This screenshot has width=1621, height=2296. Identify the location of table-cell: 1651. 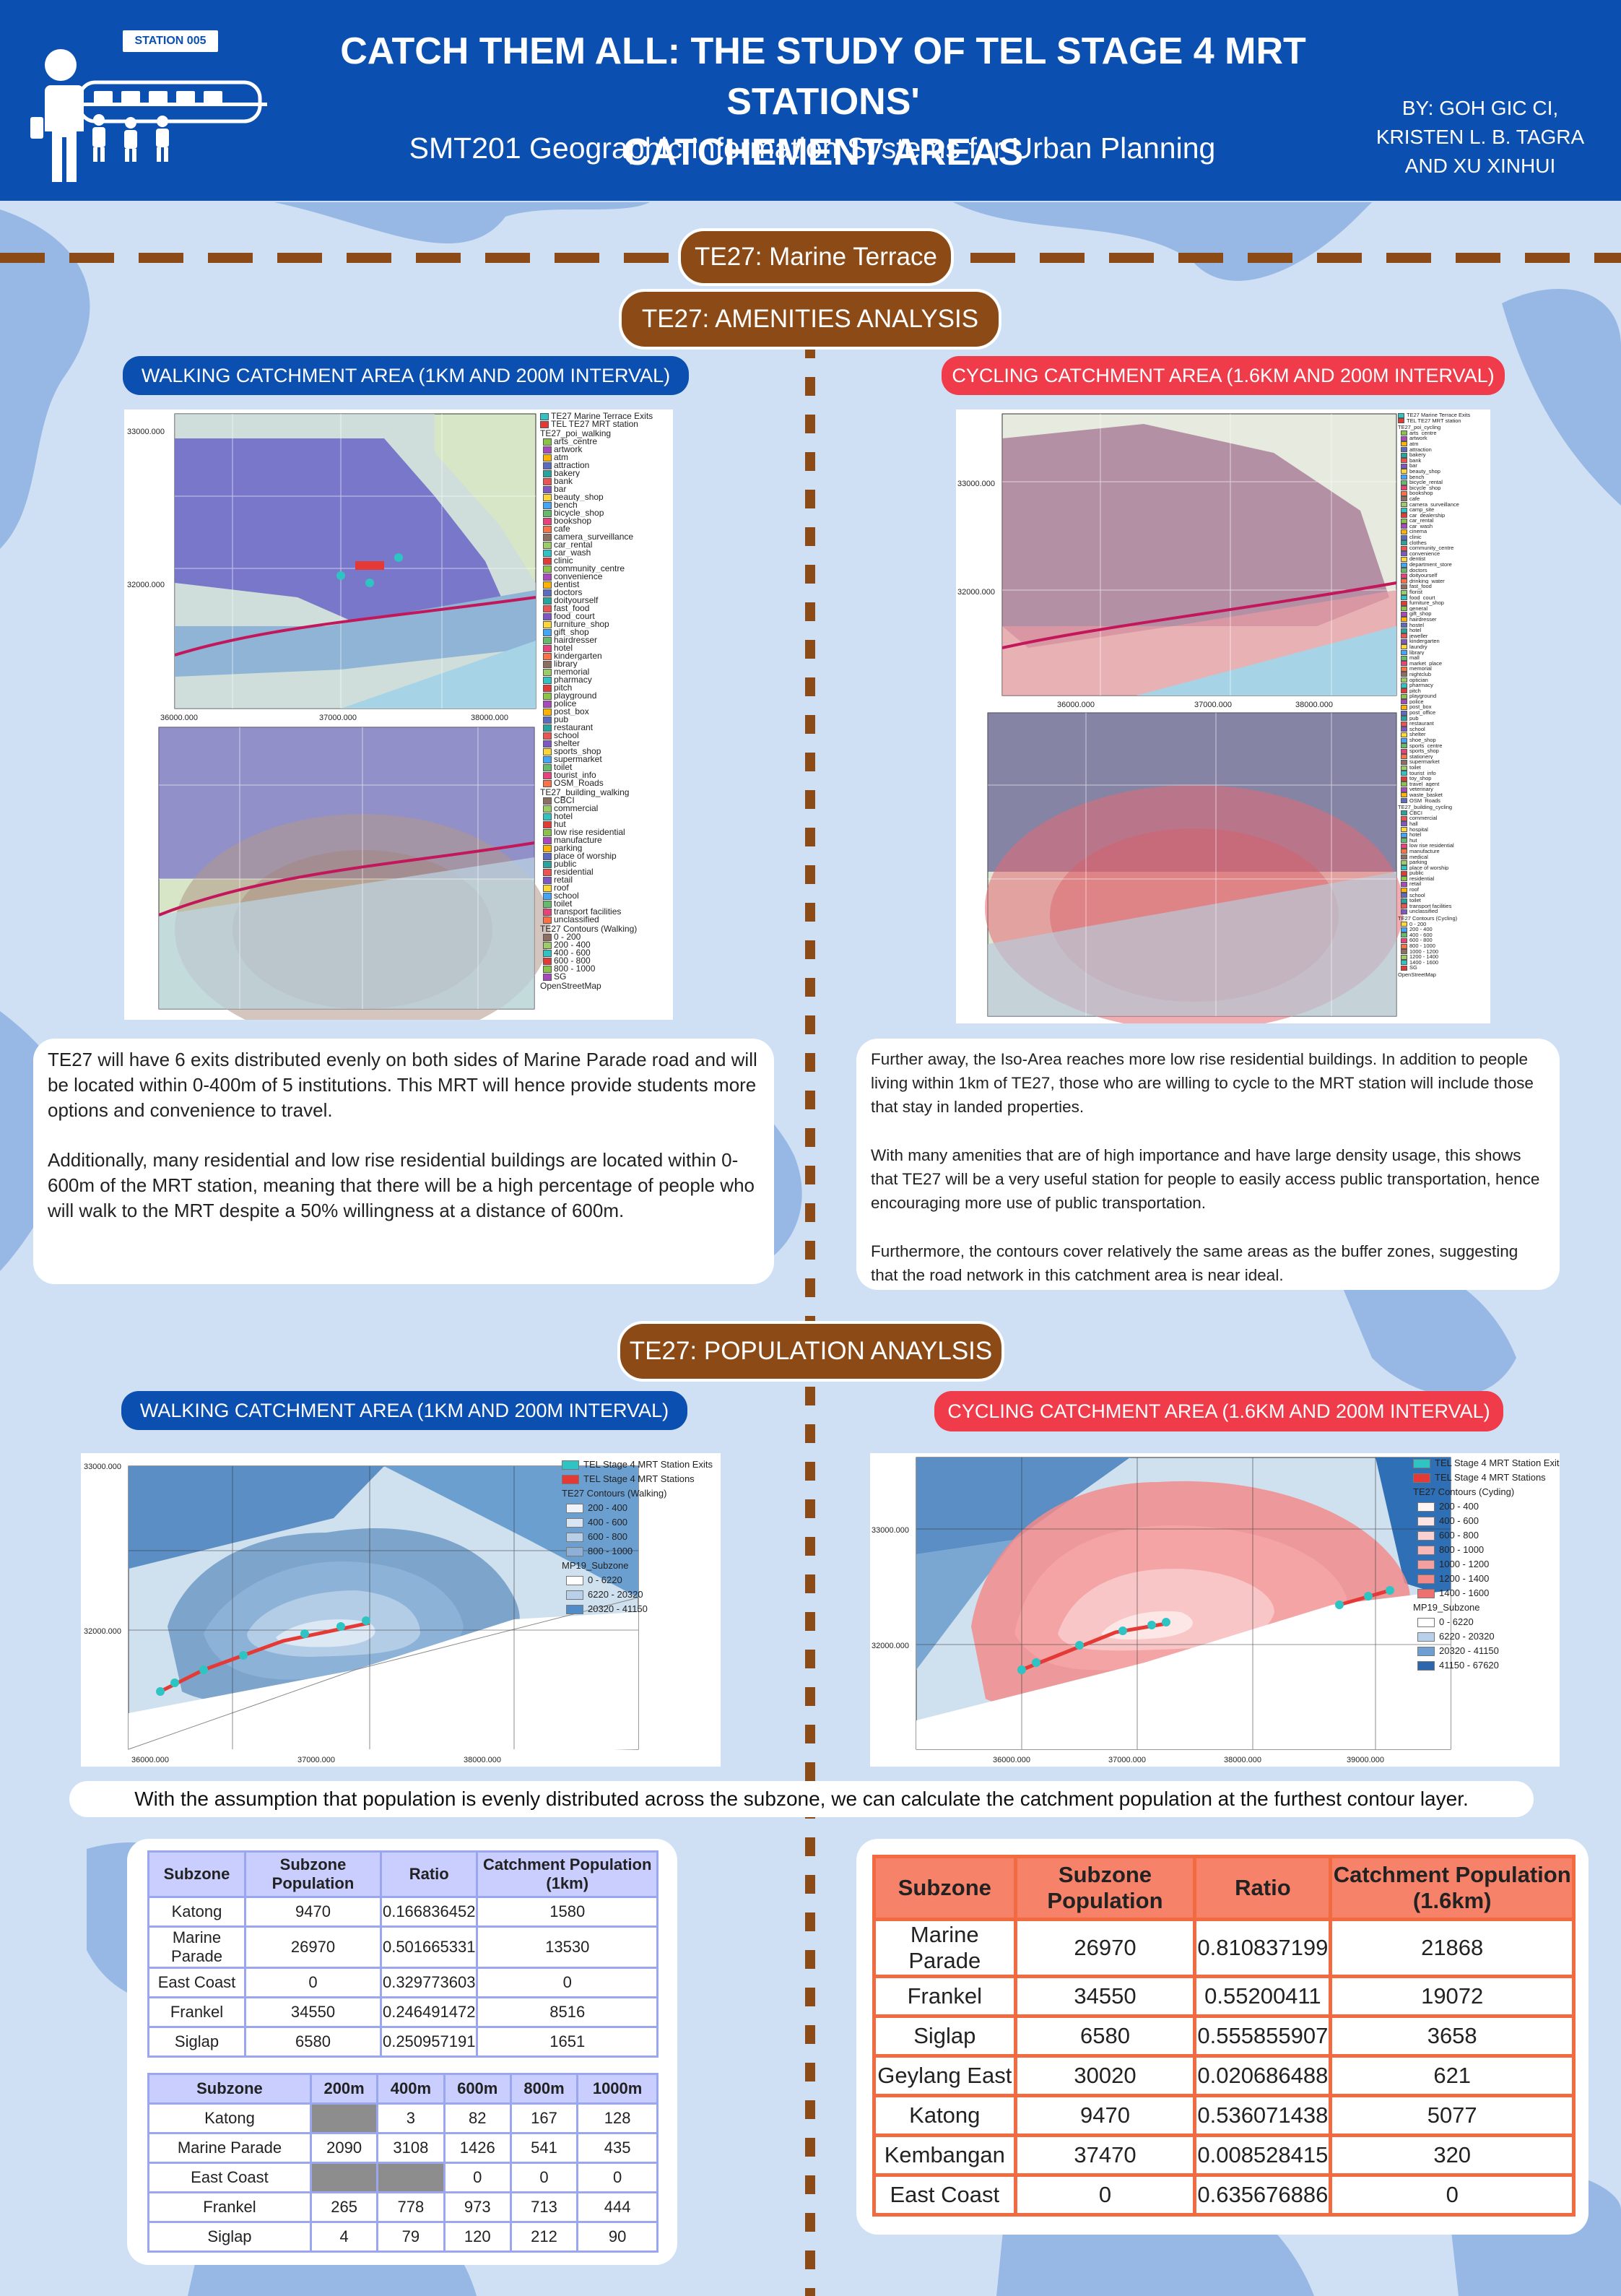
(567, 2041).